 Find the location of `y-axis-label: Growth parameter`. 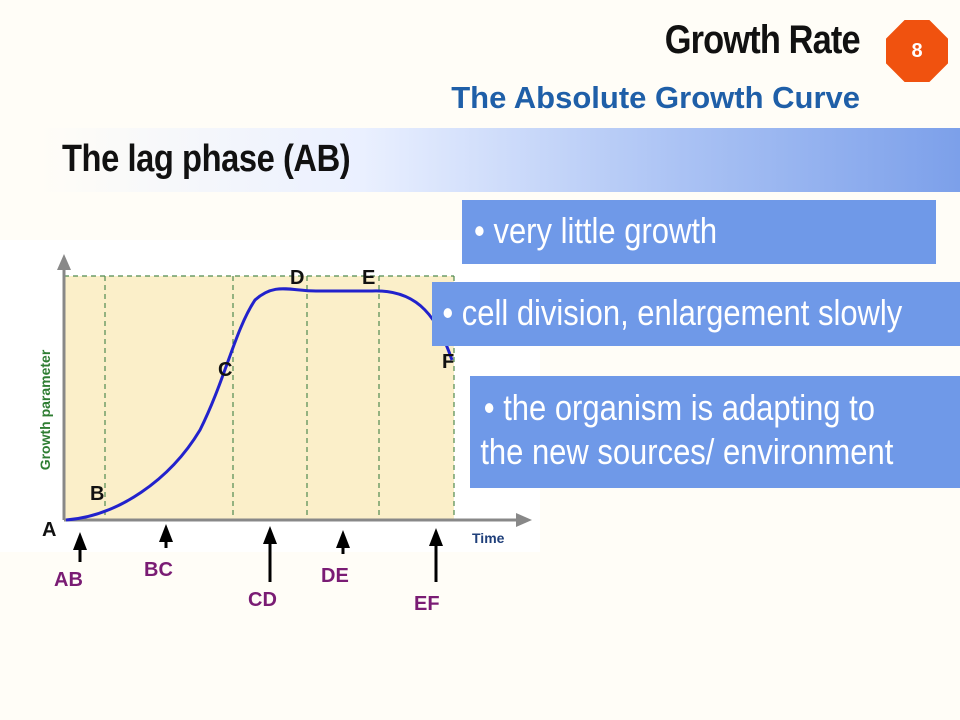

y-axis-label: Growth parameter is located at coordinates (45, 409).